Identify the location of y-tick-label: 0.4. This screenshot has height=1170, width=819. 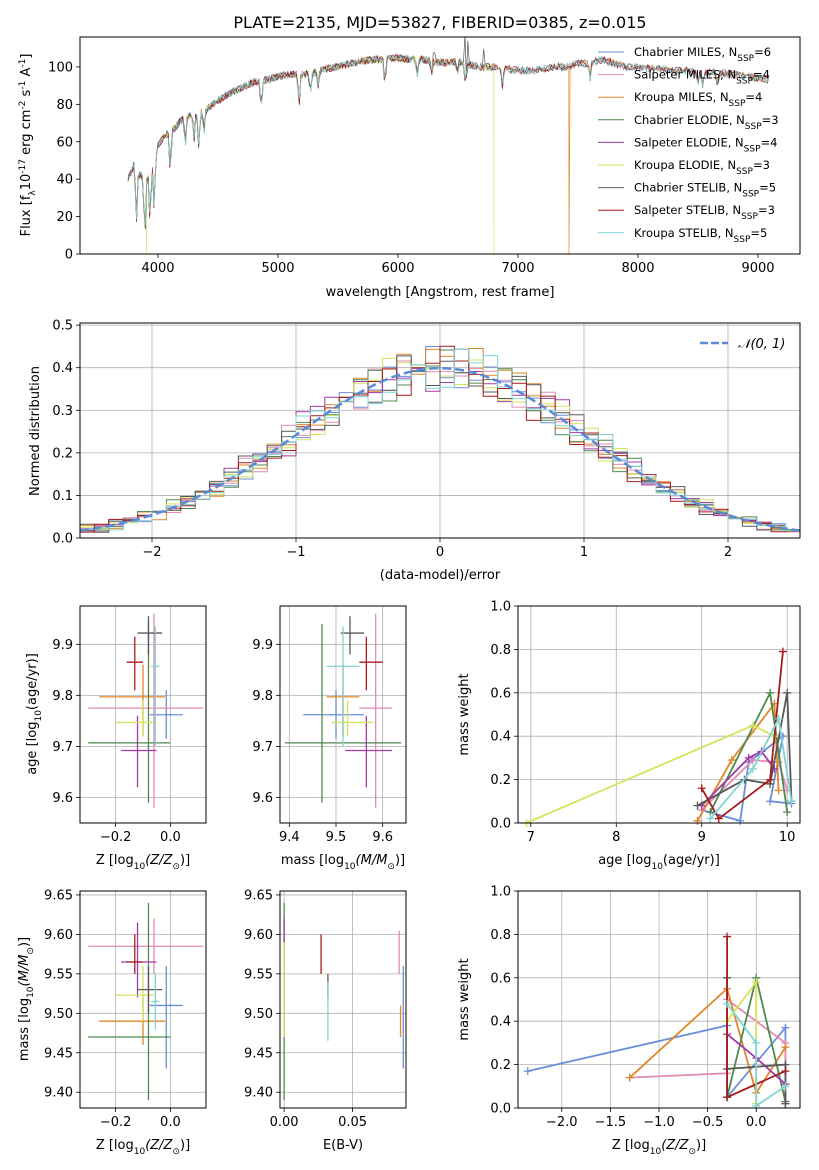
(500, 737).